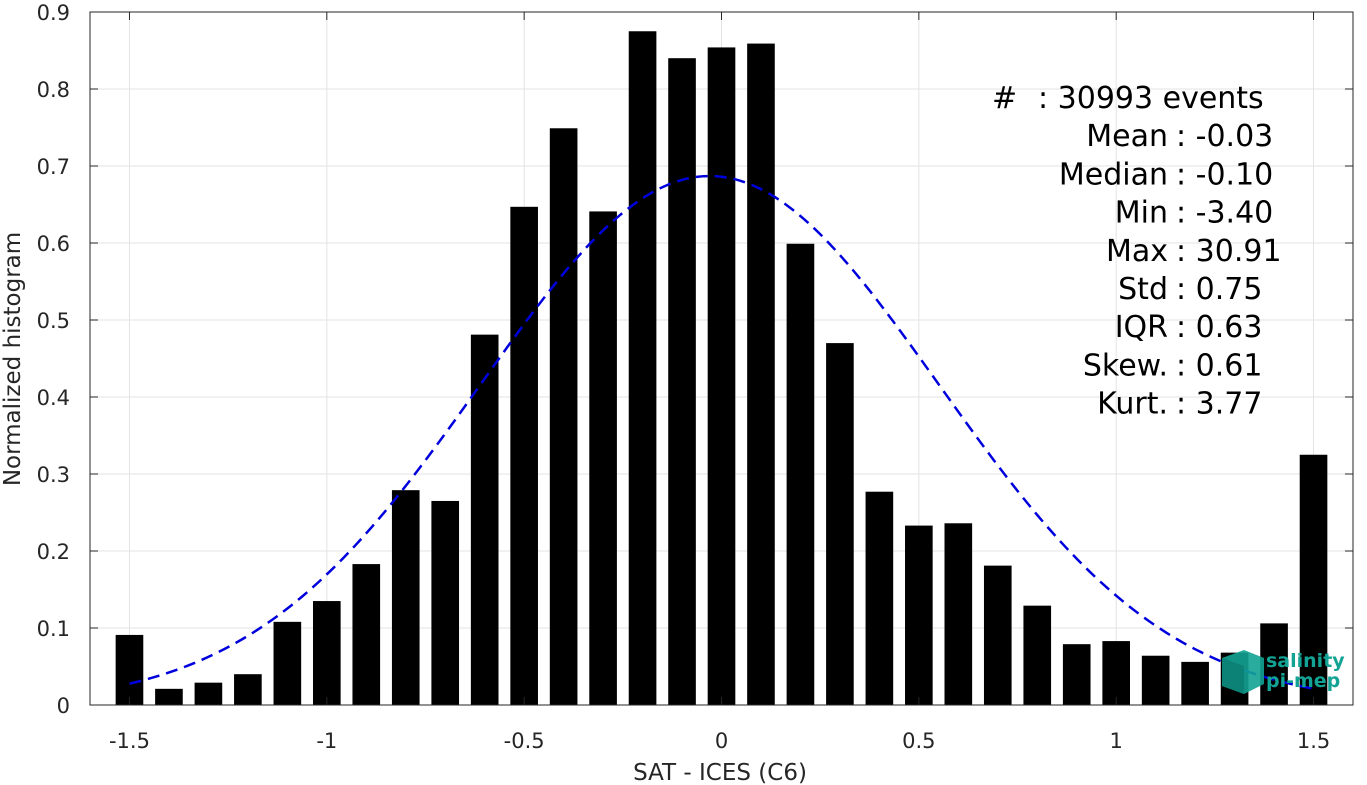 Image resolution: width=1367 pixels, height=785 pixels. Describe the element at coordinates (1194, 213) in the screenshot. I see `stats-line-3: Min: -3.40` at that location.